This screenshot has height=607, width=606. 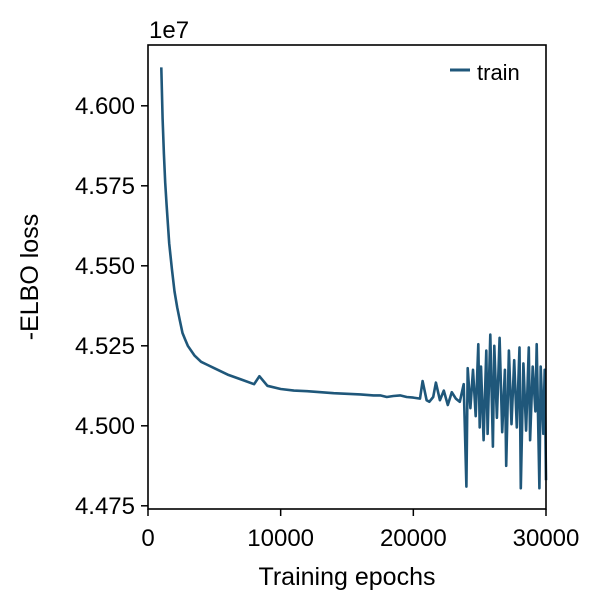 What do you see at coordinates (105, 506) in the screenshot?
I see `y-tick-label: 4.475` at bounding box center [105, 506].